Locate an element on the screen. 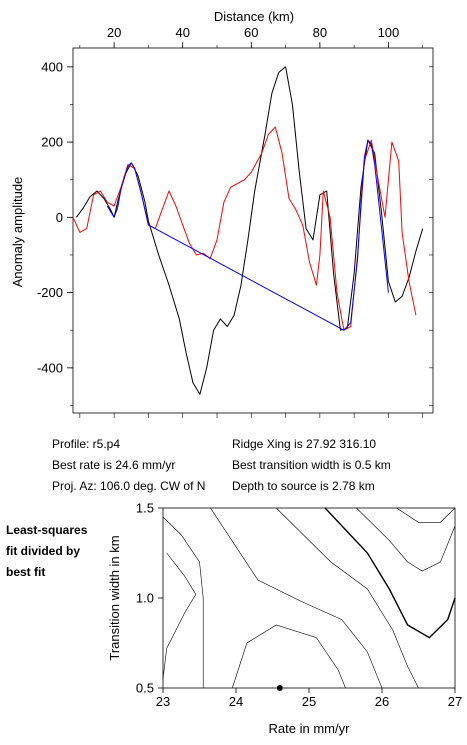  side-note: Least-squares fit divided by best fit is located at coordinates (46, 551).